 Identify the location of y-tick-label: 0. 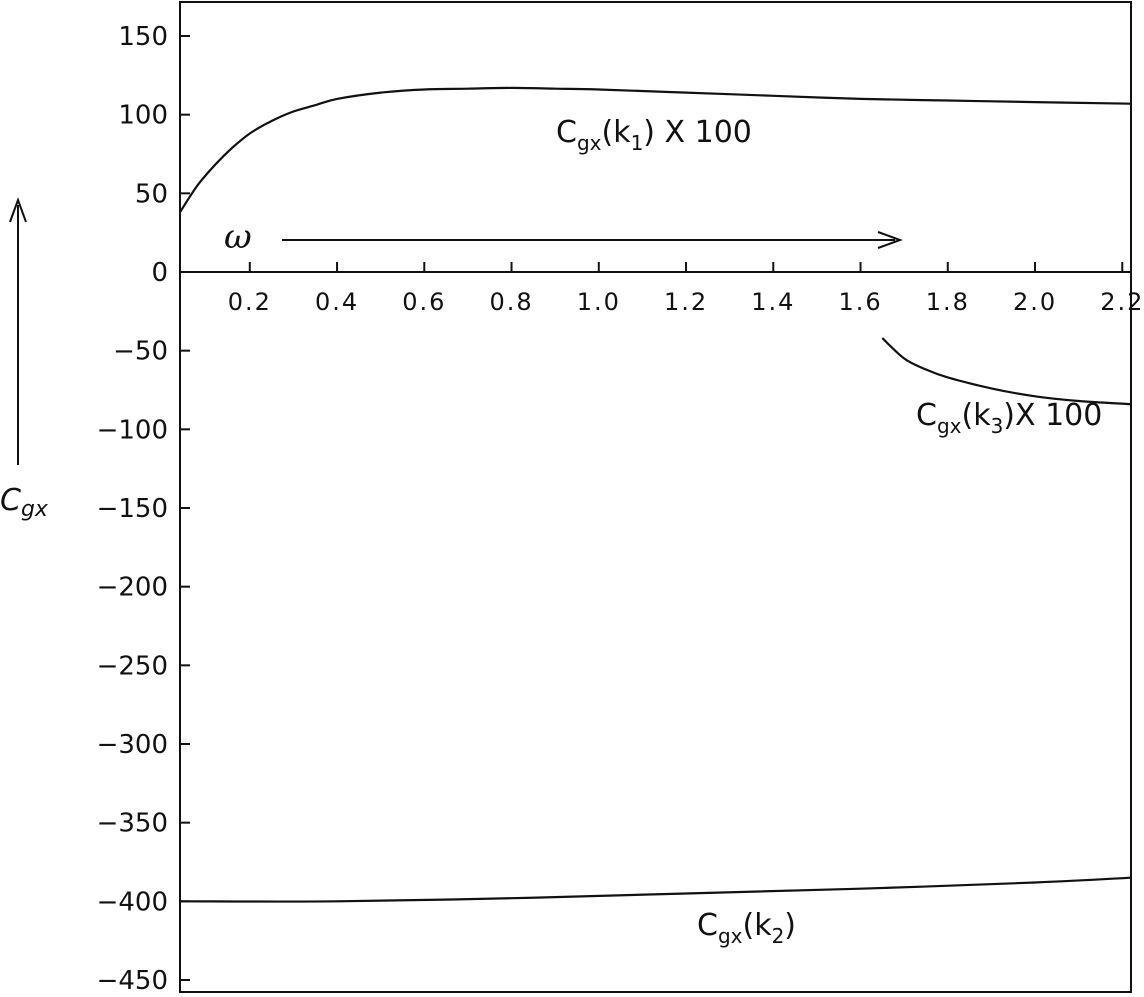
(159, 273).